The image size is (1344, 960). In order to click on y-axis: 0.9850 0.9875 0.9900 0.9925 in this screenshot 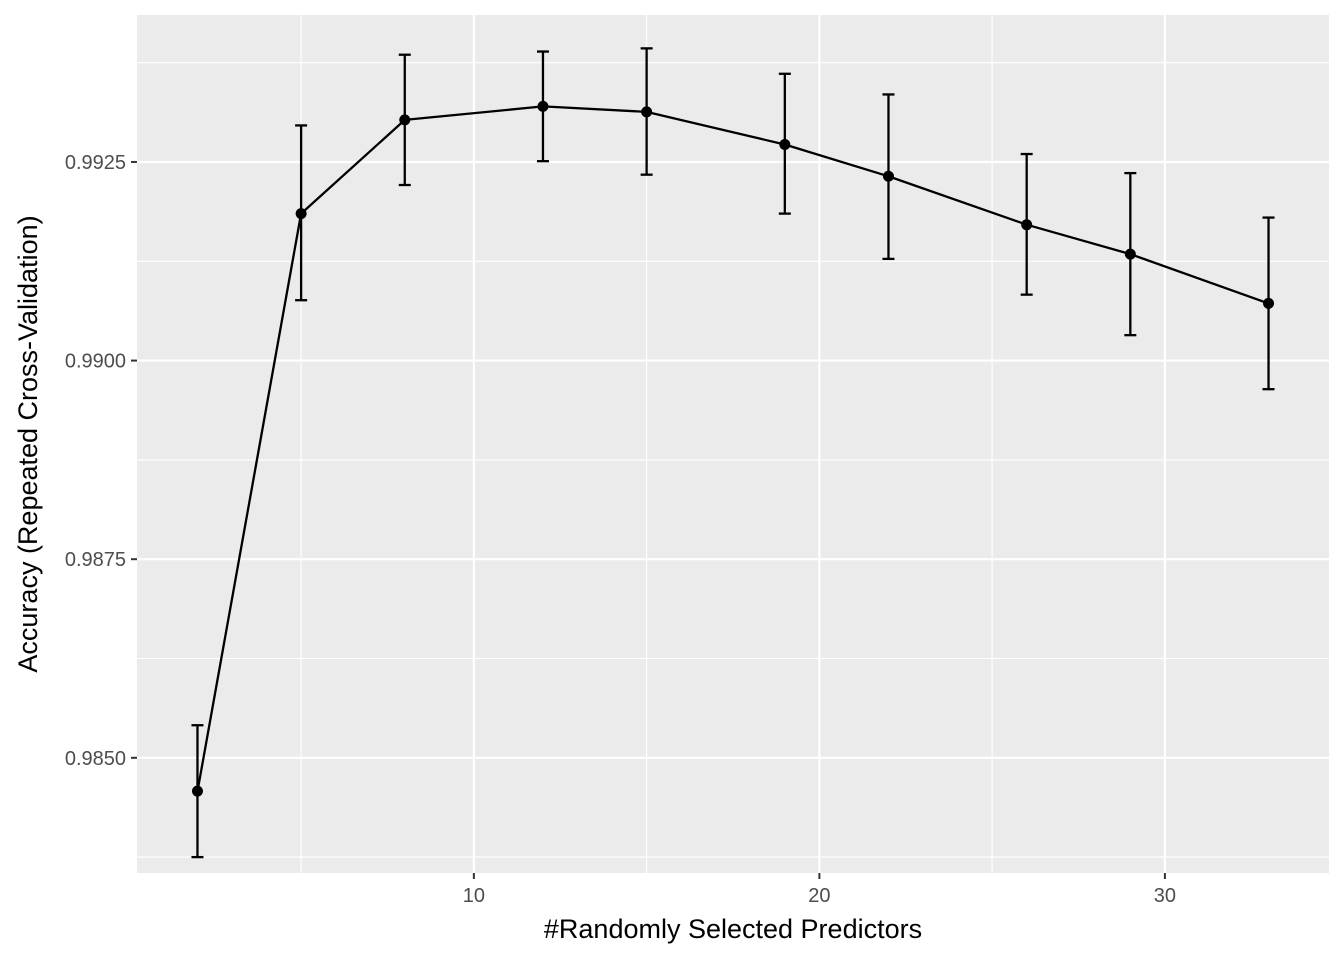, I will do `click(101, 461)`.